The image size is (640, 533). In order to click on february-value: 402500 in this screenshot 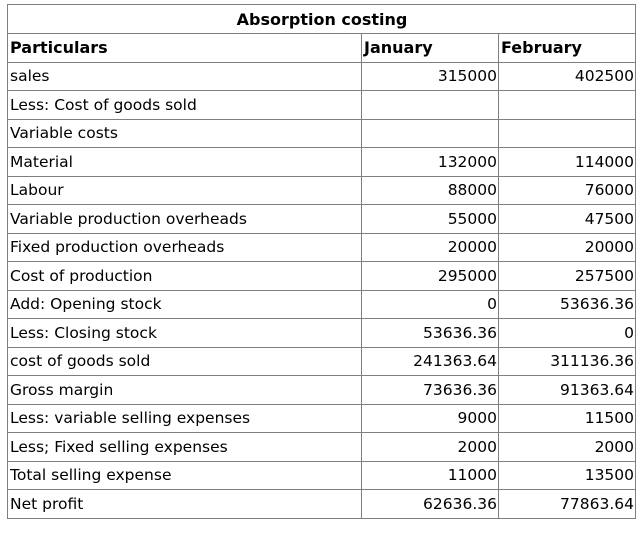, I will do `click(567, 76)`.